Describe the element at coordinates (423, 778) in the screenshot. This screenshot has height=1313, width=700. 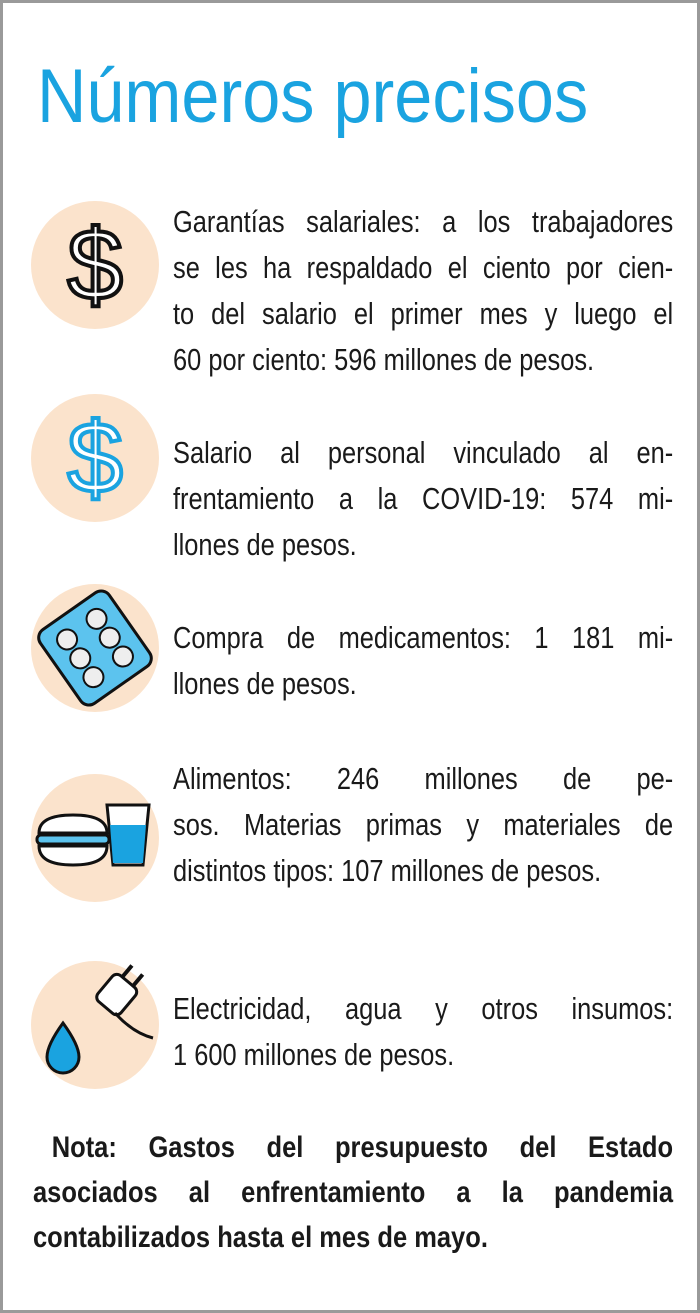
I see `text-line: Alimentos: 246 millones de pe-` at that location.